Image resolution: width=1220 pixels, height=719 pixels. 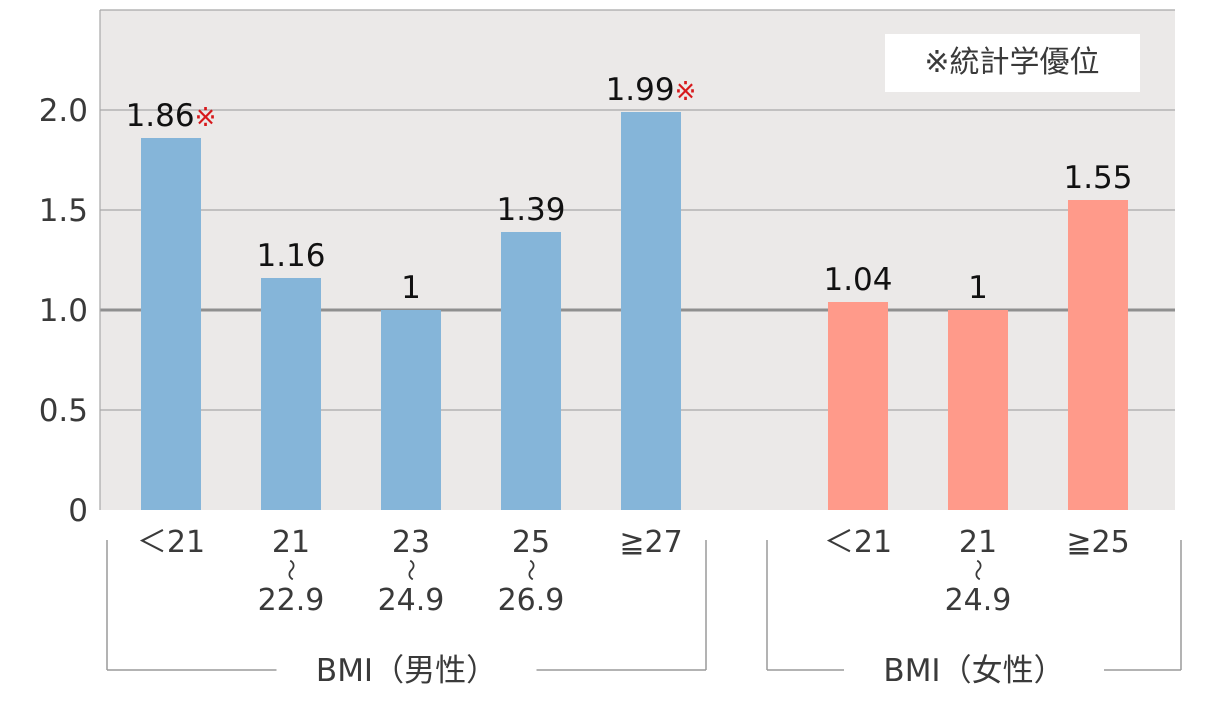 I want to click on data-label-value: 1.55, so click(x=1097, y=178).